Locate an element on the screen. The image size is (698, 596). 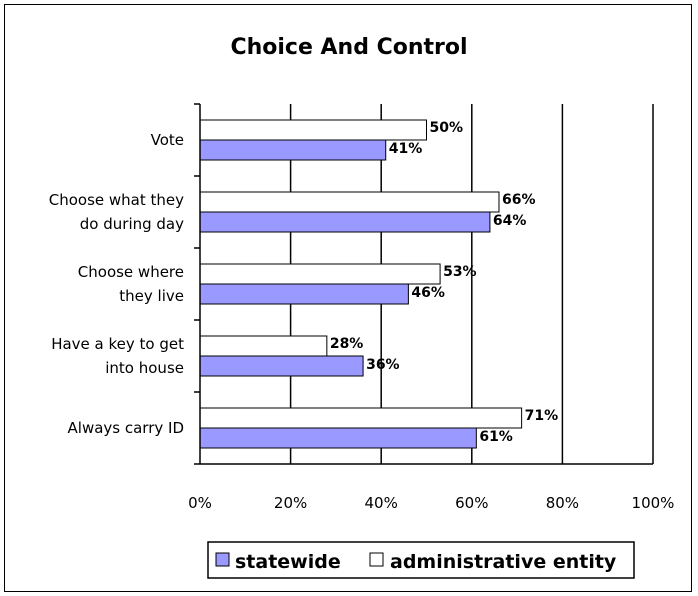
legend-box is located at coordinates (421, 560).